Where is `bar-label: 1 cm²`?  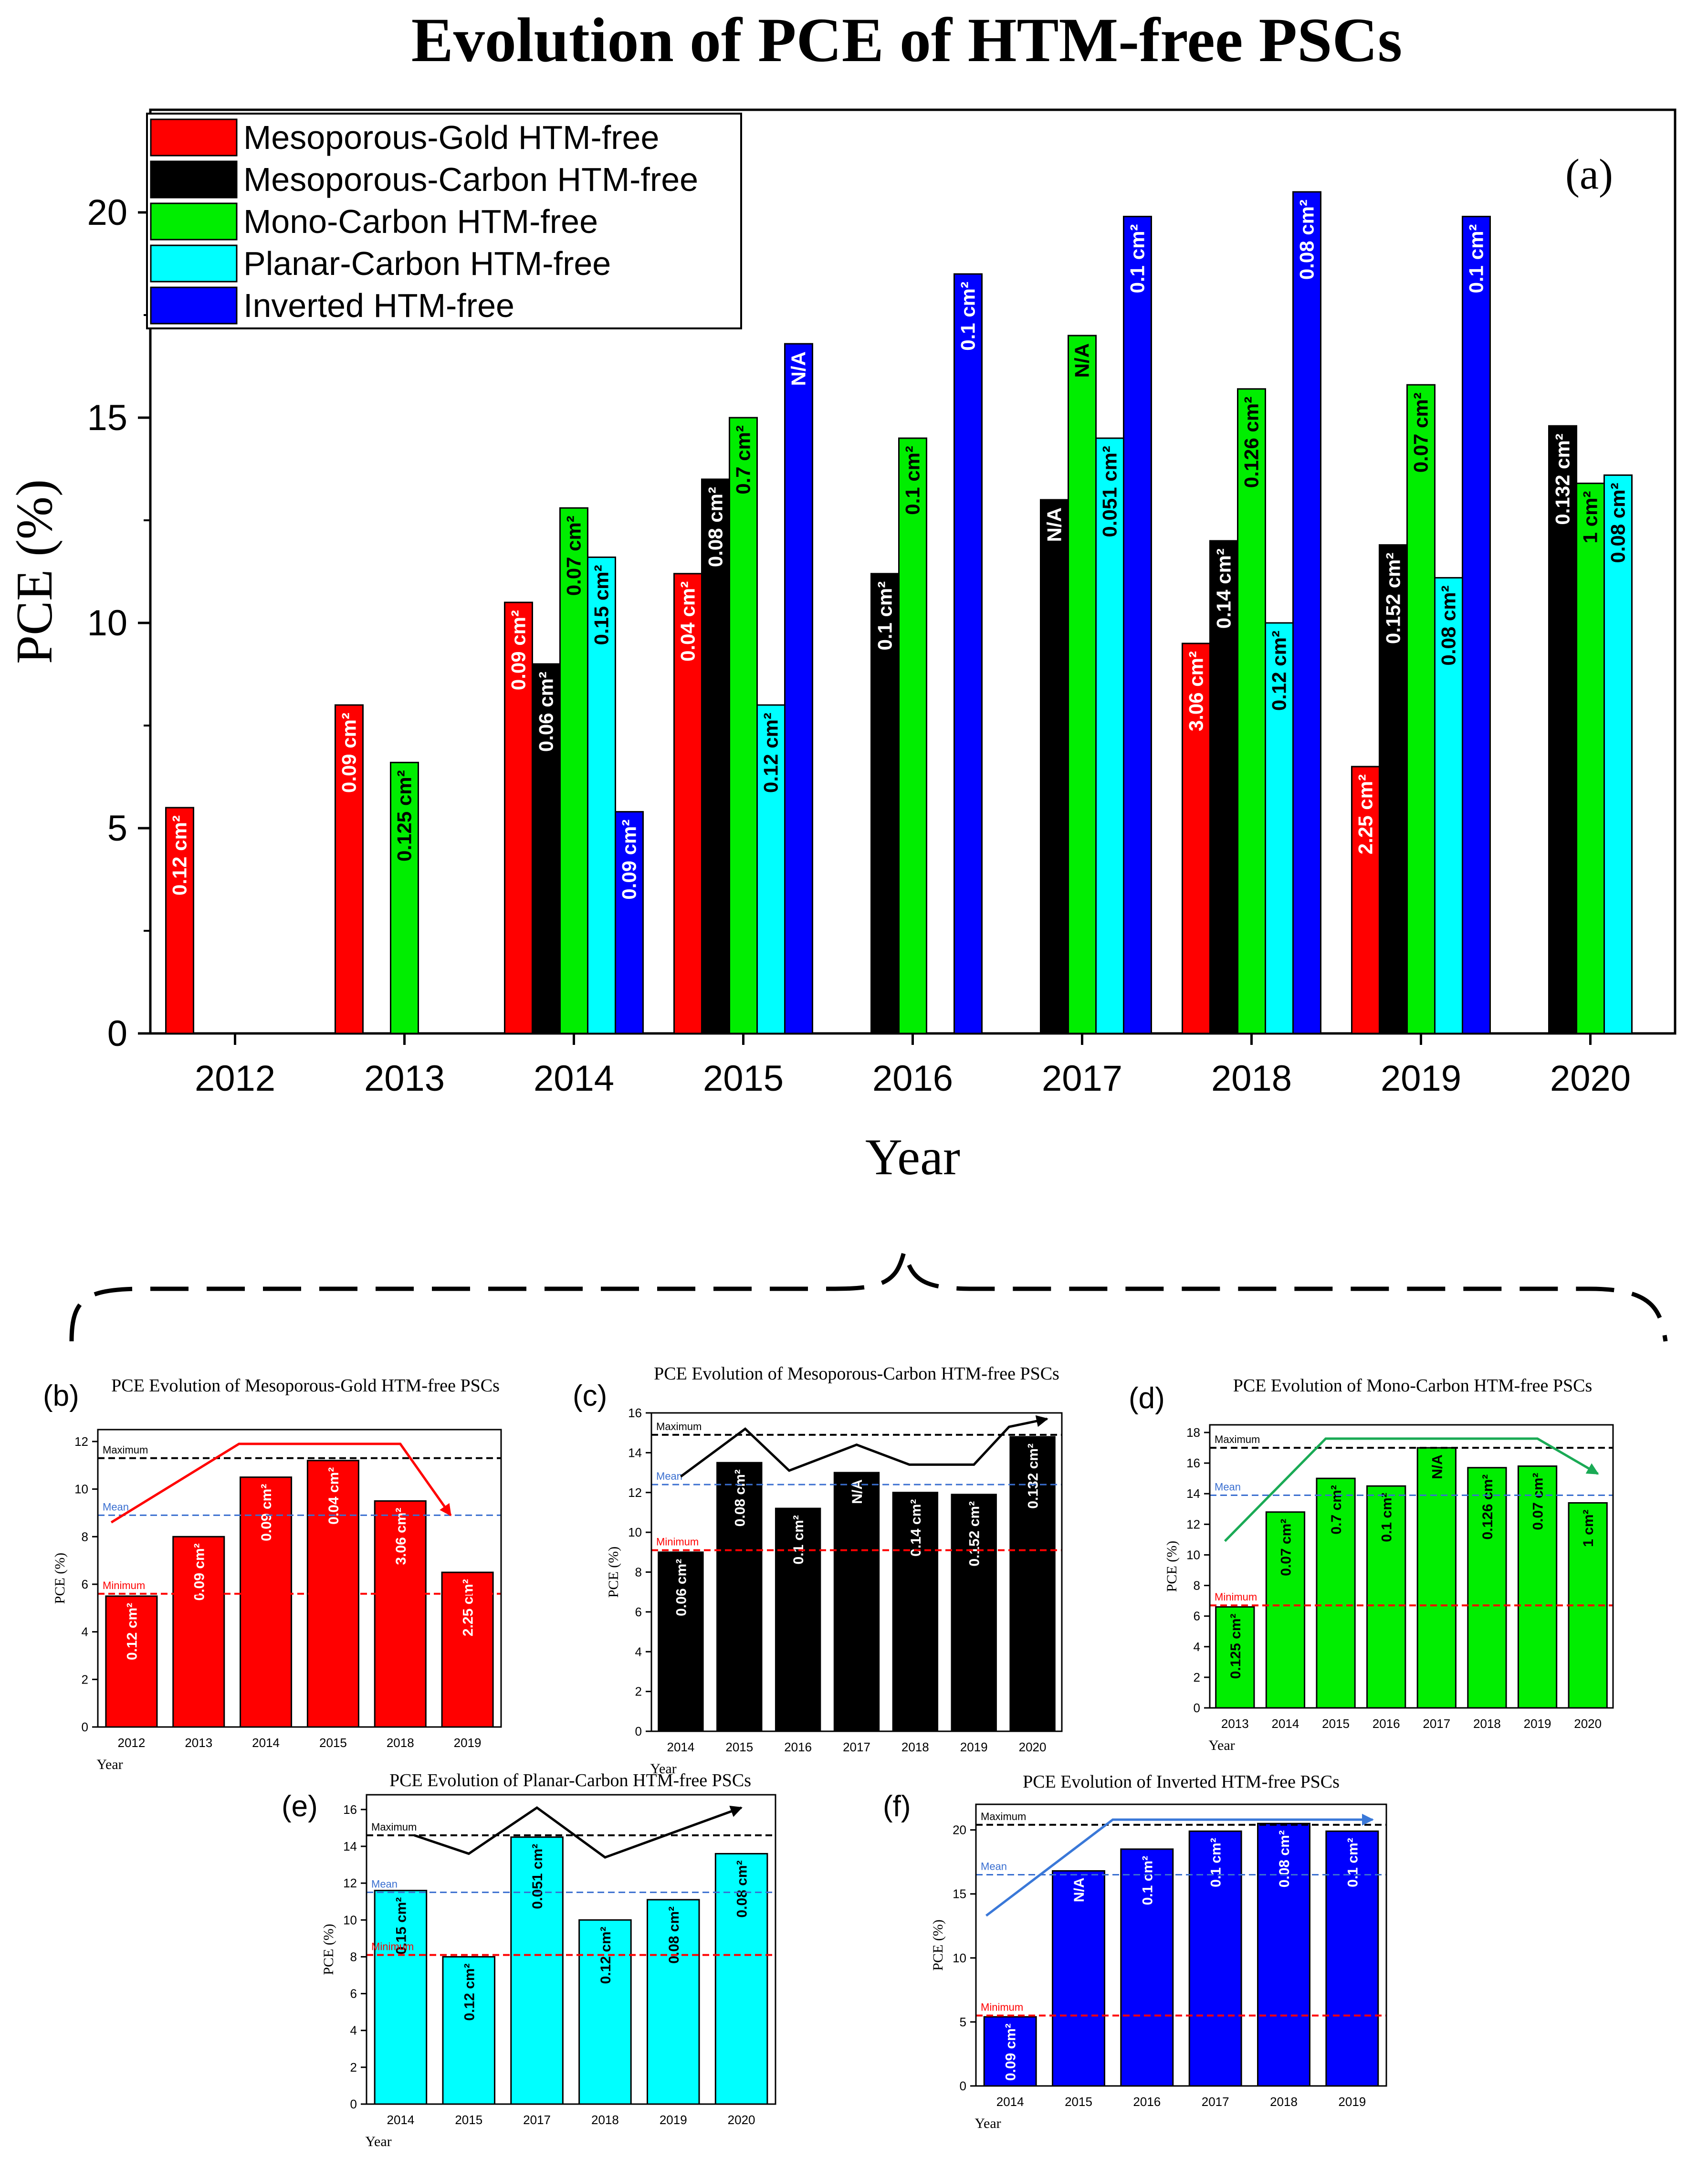 bar-label: 1 cm² is located at coordinates (1588, 1528).